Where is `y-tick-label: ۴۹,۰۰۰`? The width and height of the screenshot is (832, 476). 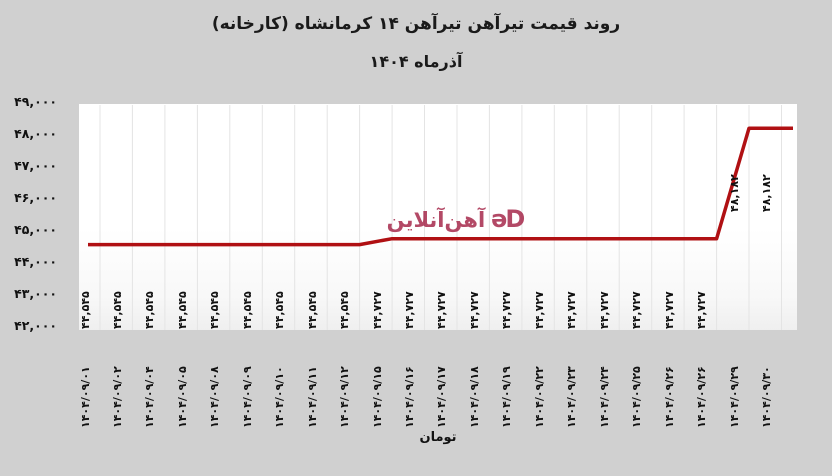 y-tick-label: ۴۹,۰۰۰ is located at coordinates (35, 101).